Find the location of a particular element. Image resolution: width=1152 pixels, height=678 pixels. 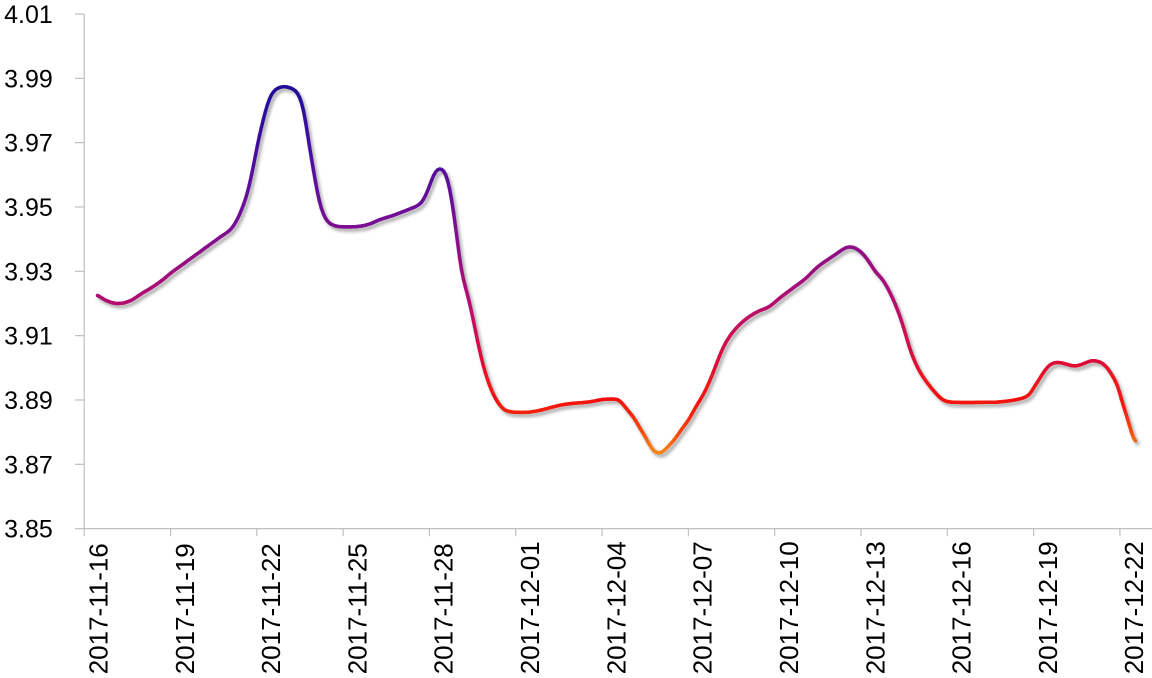

svg-text: 3.85 is located at coordinates (28, 530).